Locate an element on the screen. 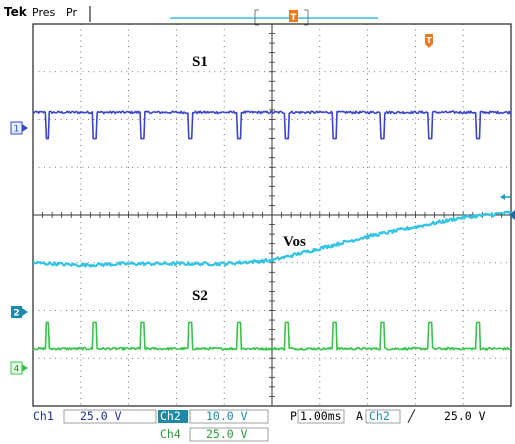 The width and height of the screenshot is (515, 444). ch4-name: Ch4 is located at coordinates (170, 434).